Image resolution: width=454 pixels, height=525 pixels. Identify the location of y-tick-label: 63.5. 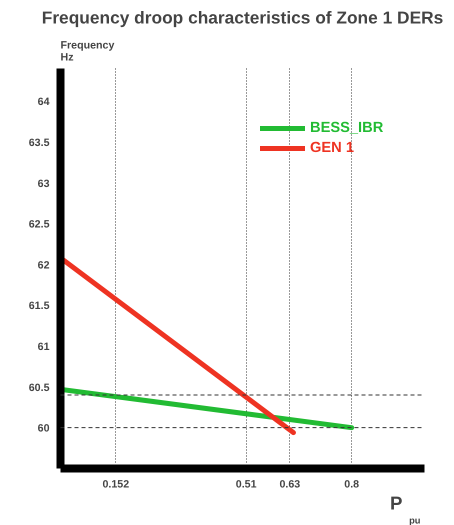
(39, 142).